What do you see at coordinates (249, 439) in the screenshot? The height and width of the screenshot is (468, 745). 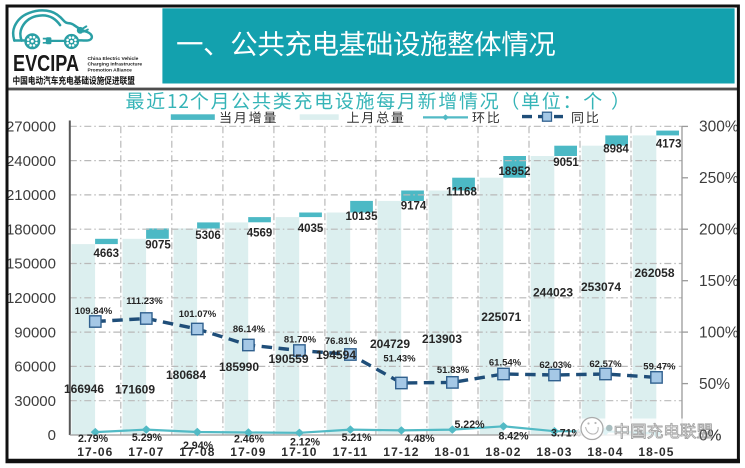 I see `svg-text: 2.46%` at bounding box center [249, 439].